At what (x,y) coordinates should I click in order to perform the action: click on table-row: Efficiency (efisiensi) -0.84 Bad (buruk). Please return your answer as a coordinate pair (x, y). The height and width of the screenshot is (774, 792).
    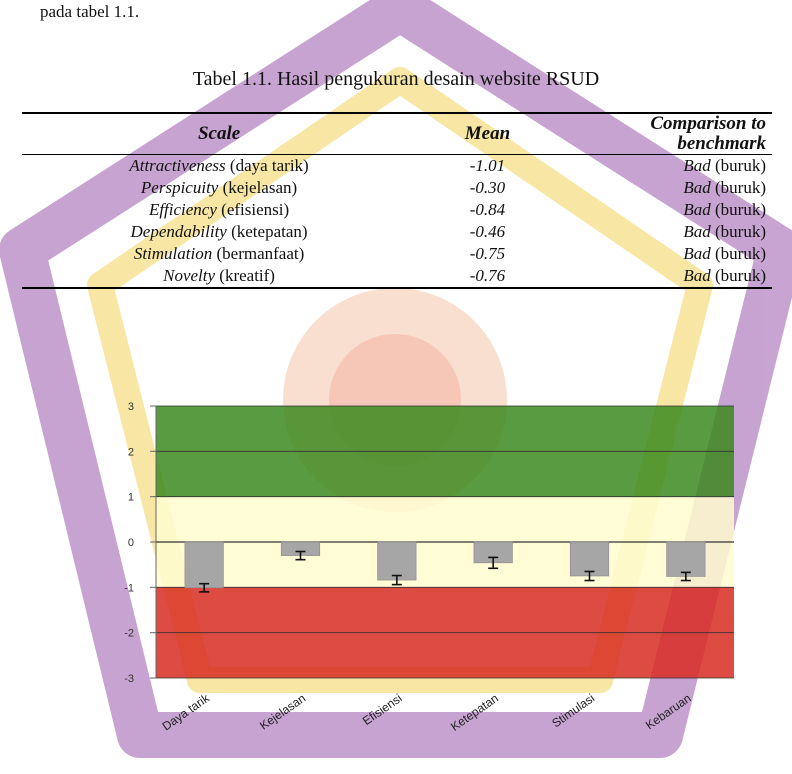
    Looking at the image, I should click on (397, 210).